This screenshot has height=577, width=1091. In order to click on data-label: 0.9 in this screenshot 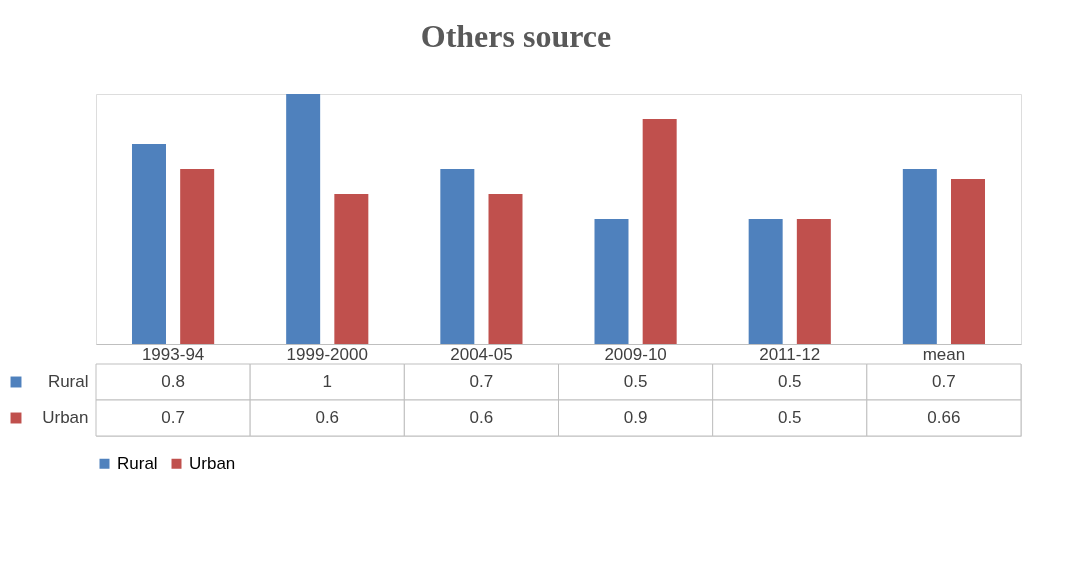, I will do `click(635, 417)`.